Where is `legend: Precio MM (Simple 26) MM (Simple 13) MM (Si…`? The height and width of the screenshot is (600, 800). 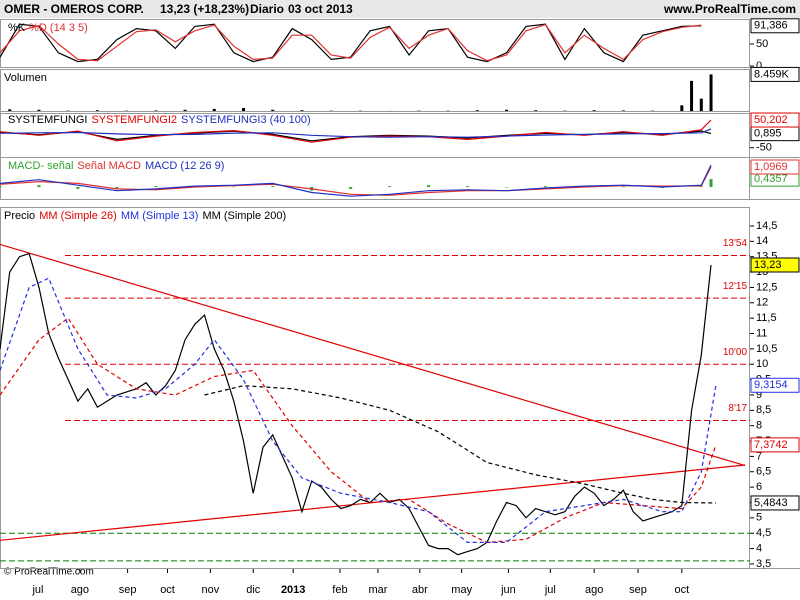 legend: Precio MM (Simple 26) MM (Simple 13) MM (Si… is located at coordinates (145, 216).